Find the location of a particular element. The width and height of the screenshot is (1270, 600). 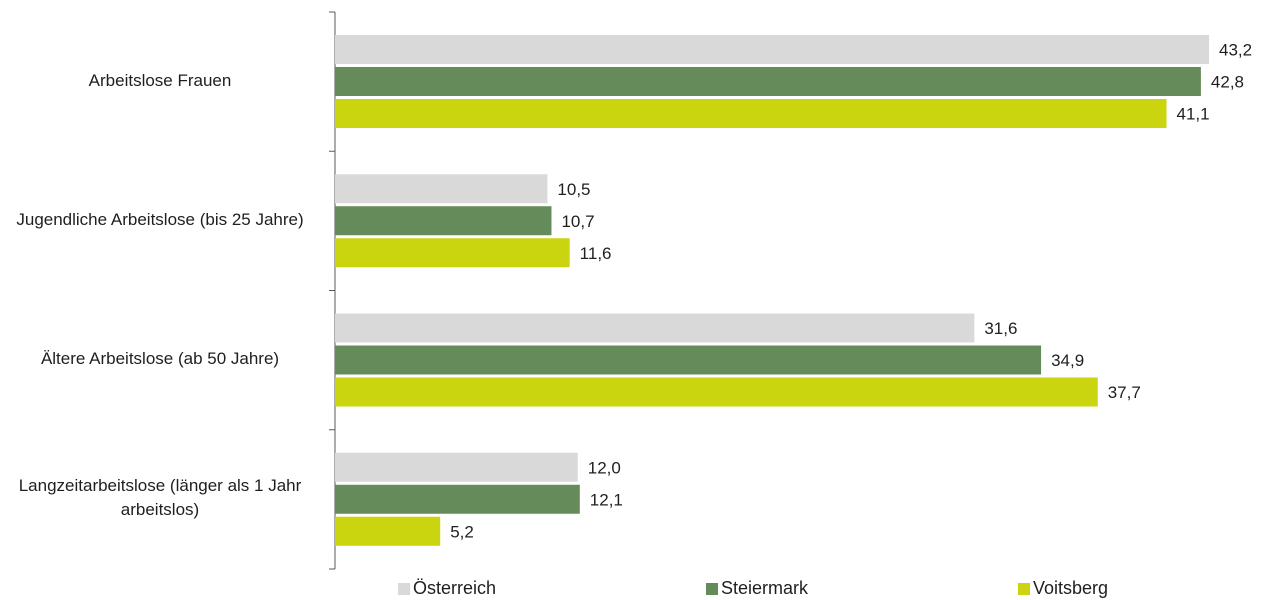

data-label: 41,1 is located at coordinates (1193, 114).